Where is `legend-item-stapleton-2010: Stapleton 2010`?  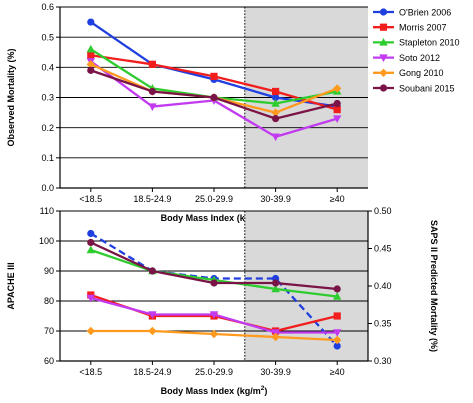
legend-item-stapleton-2010: Stapleton 2010 is located at coordinates (416, 43).